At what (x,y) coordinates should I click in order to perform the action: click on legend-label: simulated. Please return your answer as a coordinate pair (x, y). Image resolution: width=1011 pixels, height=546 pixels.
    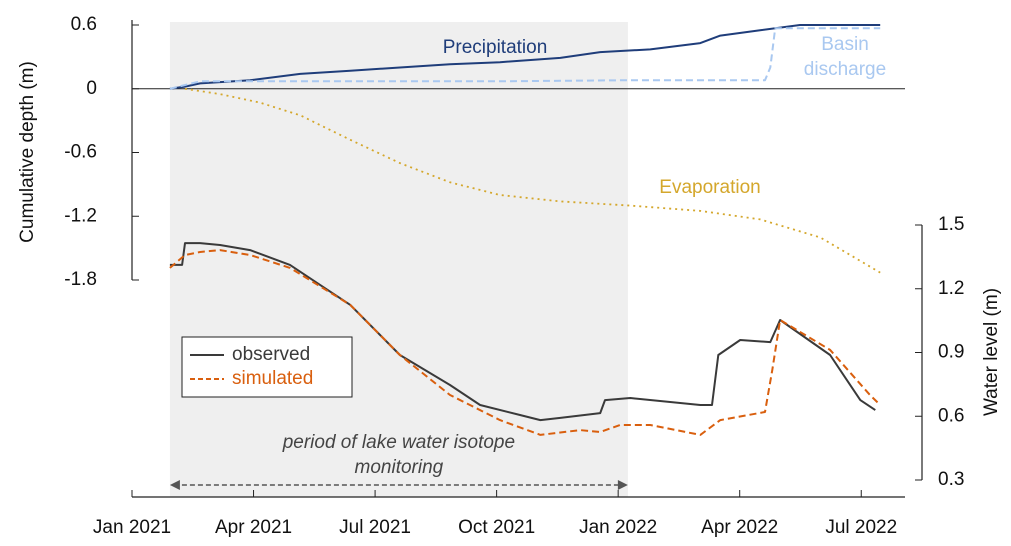
    Looking at the image, I should click on (272, 378).